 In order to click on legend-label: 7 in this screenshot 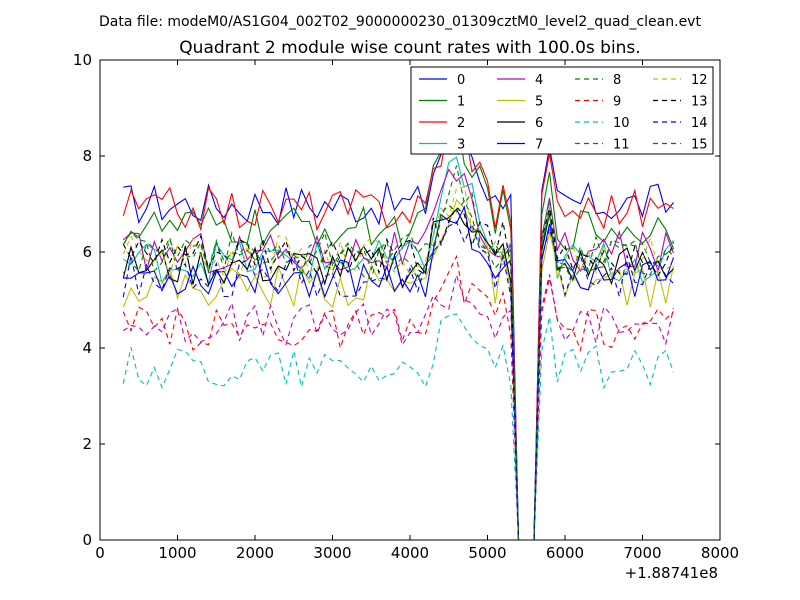, I will do `click(539, 145)`.